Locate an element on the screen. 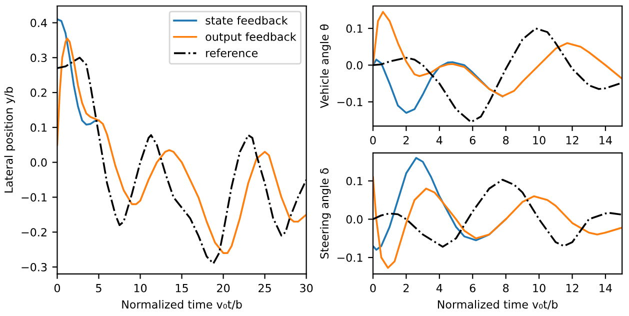  x-tick-label: 15 is located at coordinates (182, 288).